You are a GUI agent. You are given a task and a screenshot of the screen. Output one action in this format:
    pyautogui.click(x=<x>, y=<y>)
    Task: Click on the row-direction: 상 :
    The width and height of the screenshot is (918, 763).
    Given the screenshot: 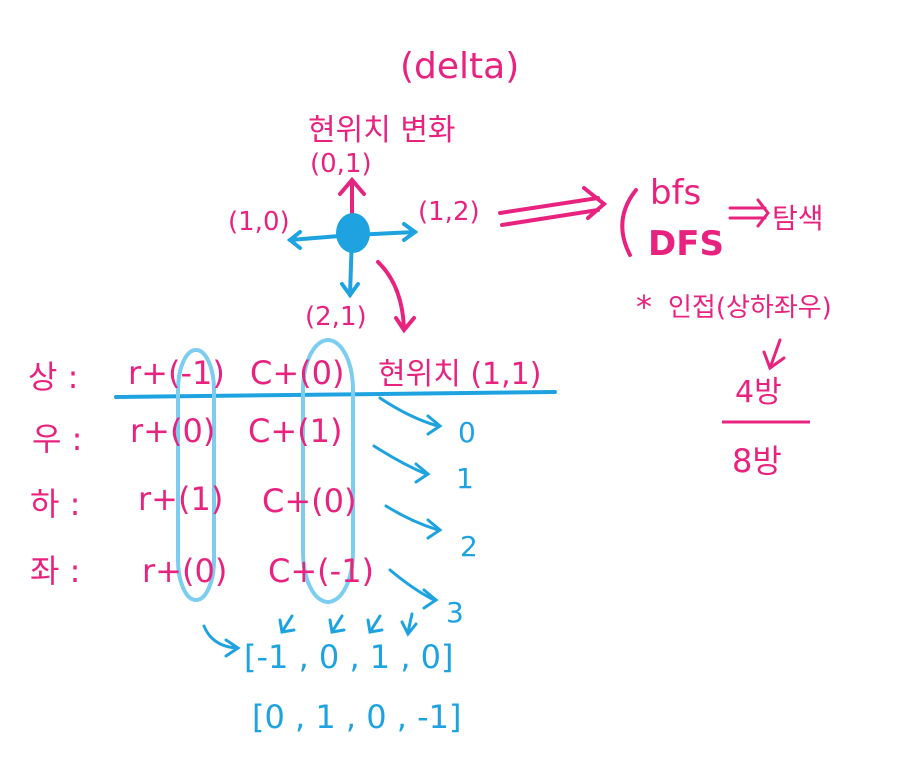 What is the action you would take?
    pyautogui.click(x=53, y=377)
    